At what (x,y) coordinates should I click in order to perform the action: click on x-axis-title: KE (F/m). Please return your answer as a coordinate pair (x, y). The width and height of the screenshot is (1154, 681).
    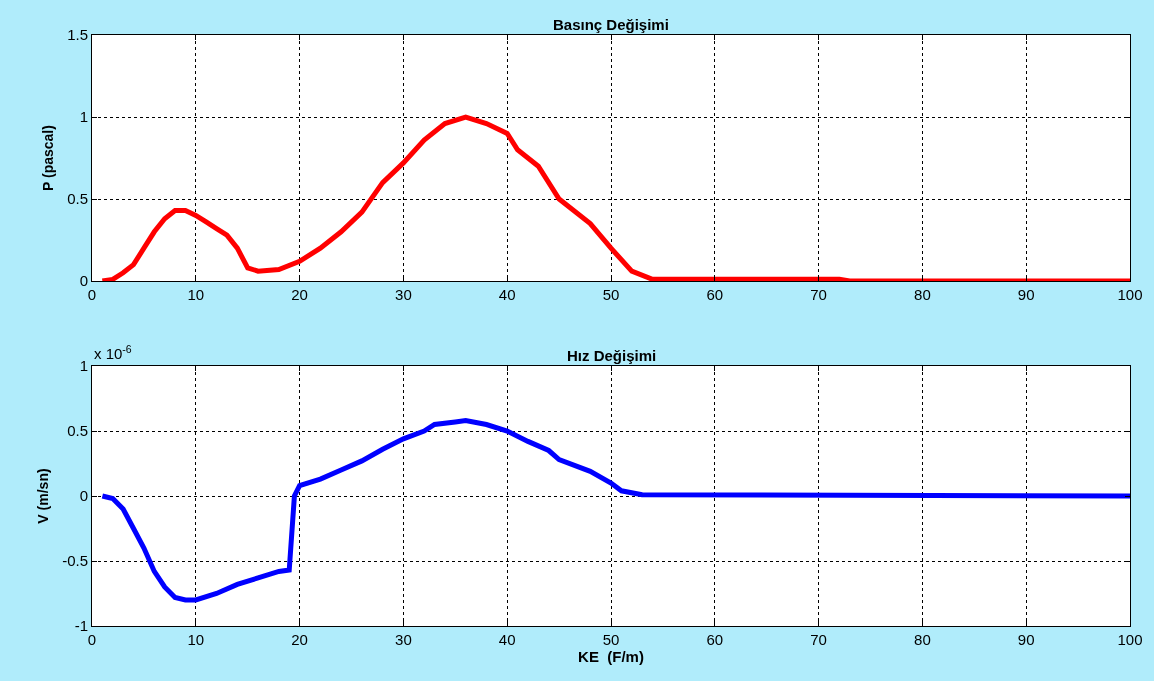
    Looking at the image, I should click on (611, 656).